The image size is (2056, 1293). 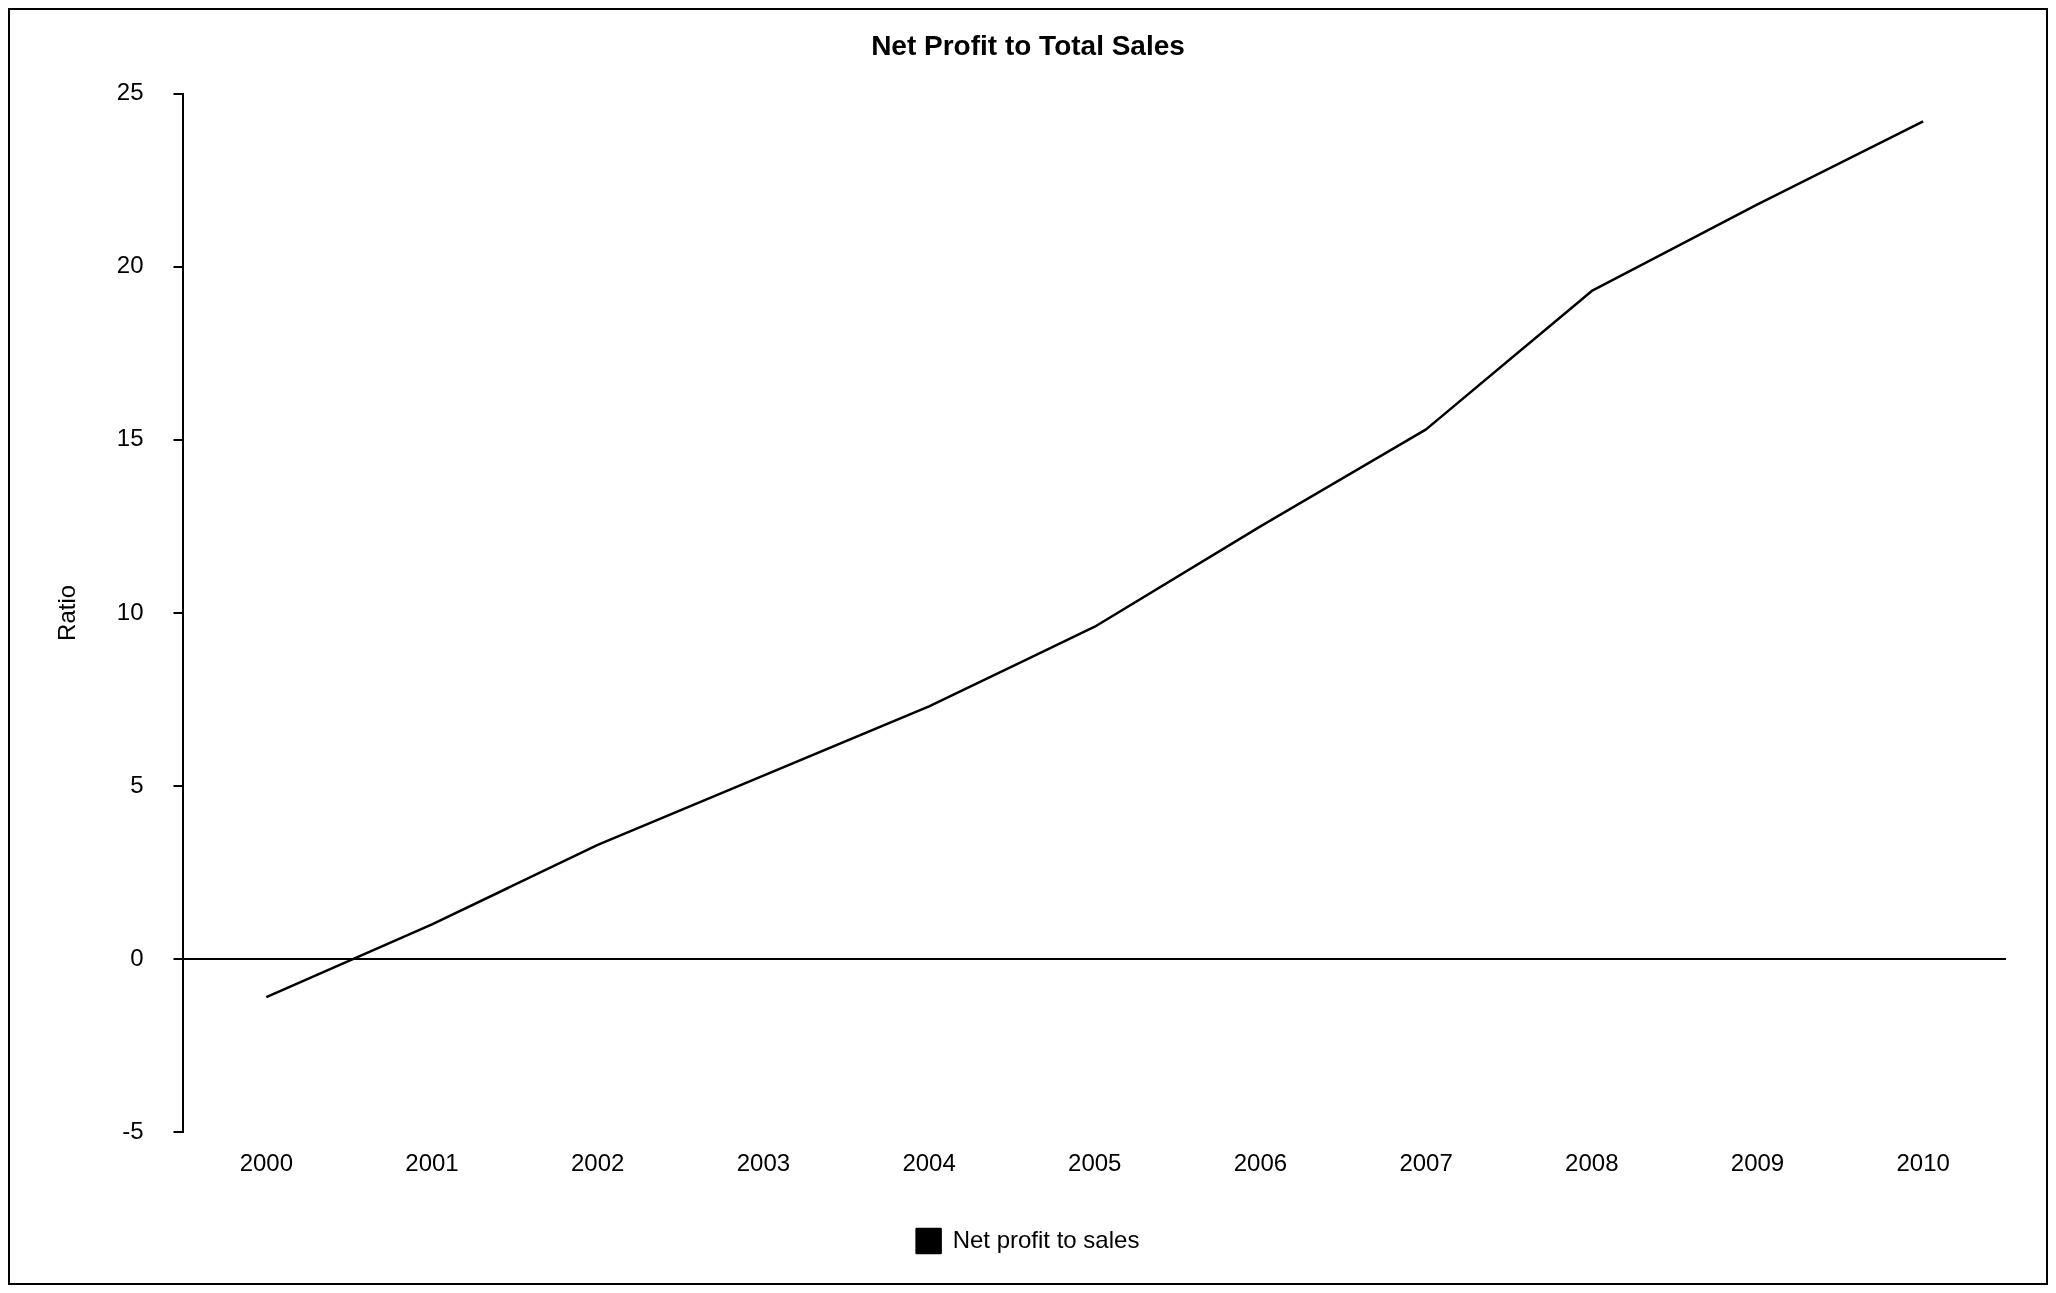 What do you see at coordinates (130, 438) in the screenshot?
I see `y-tick-label: 15` at bounding box center [130, 438].